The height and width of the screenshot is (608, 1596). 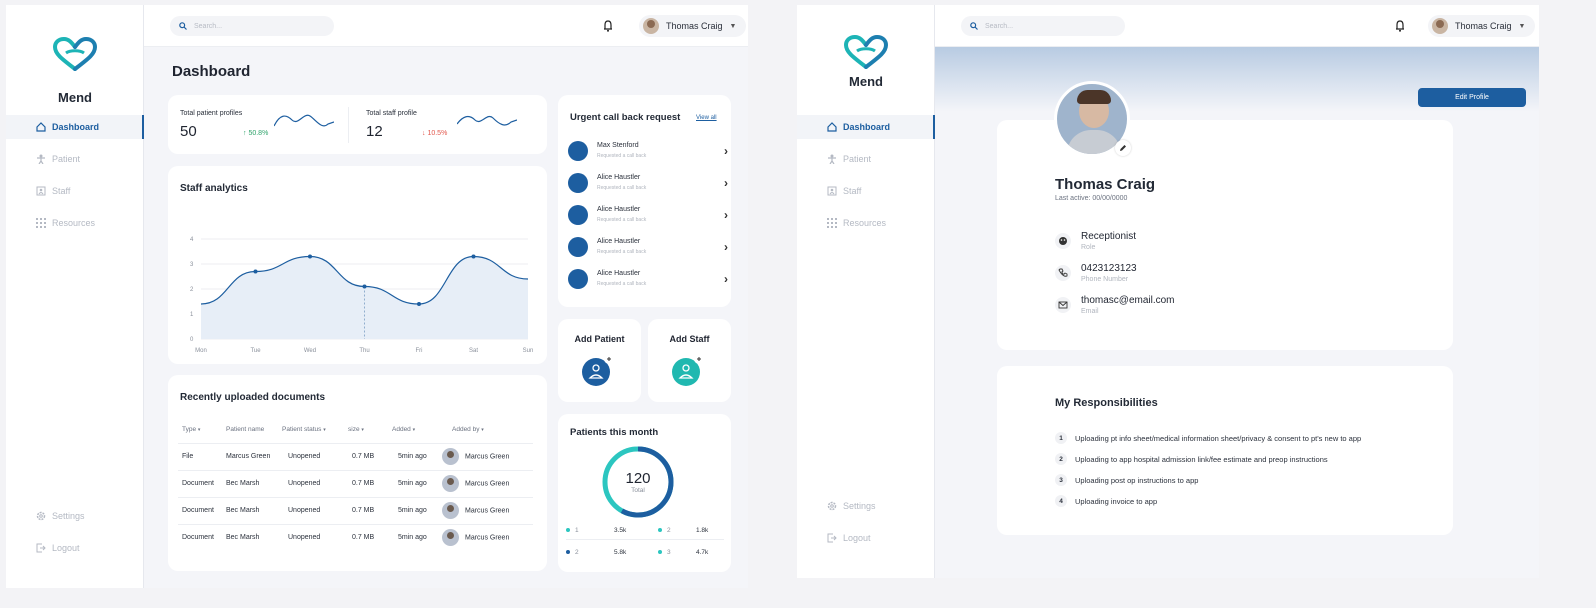 I want to click on add-staff-button: Add Staff, so click(x=689, y=360).